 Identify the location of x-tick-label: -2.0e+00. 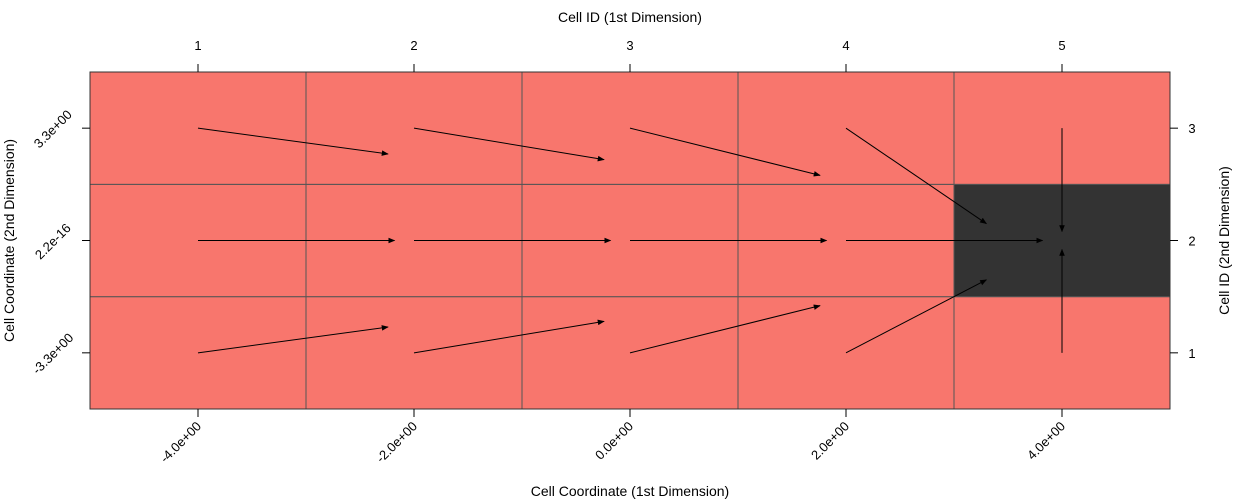
(396, 442).